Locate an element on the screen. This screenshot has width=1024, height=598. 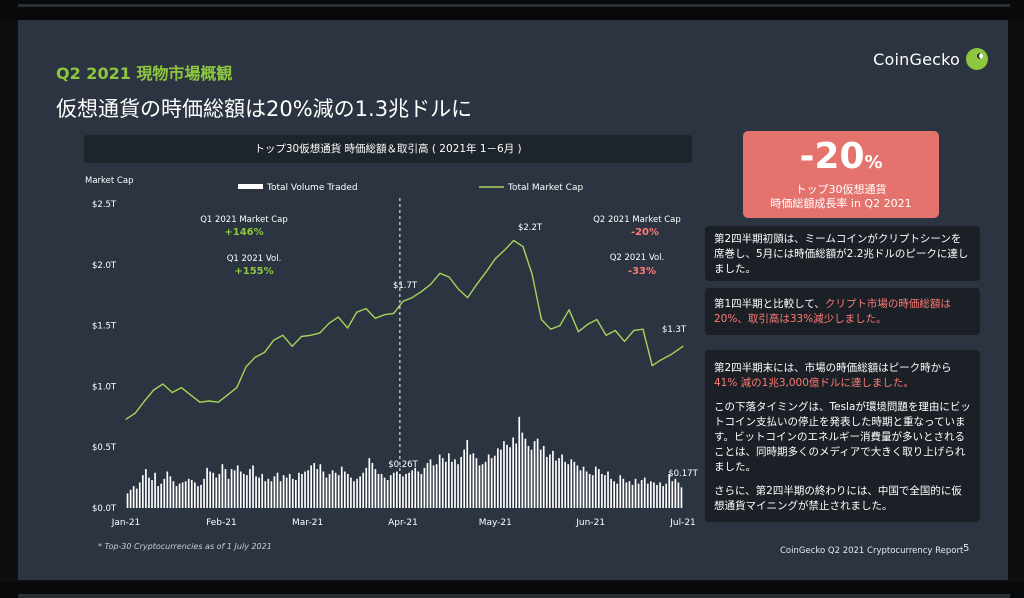
y-tick-label: $2.0T is located at coordinates (104, 266).